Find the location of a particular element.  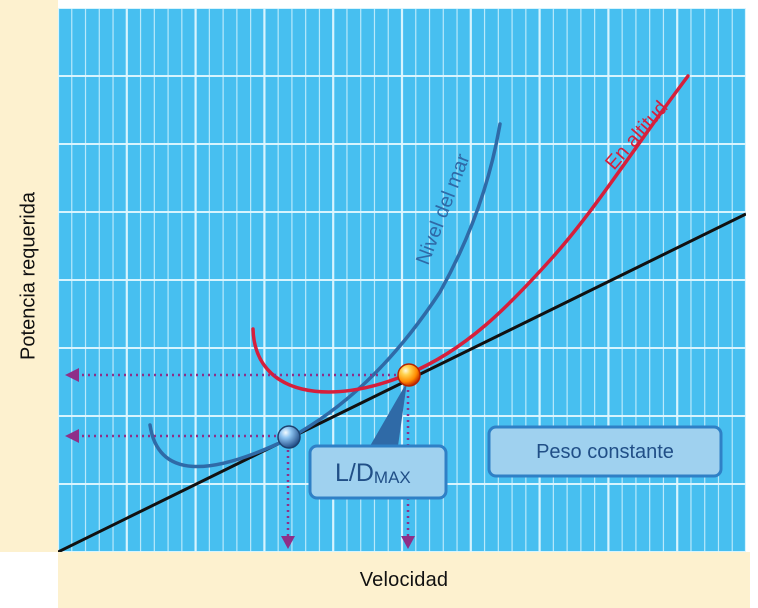

x-axis-label: Velocidad is located at coordinates (404, 579).